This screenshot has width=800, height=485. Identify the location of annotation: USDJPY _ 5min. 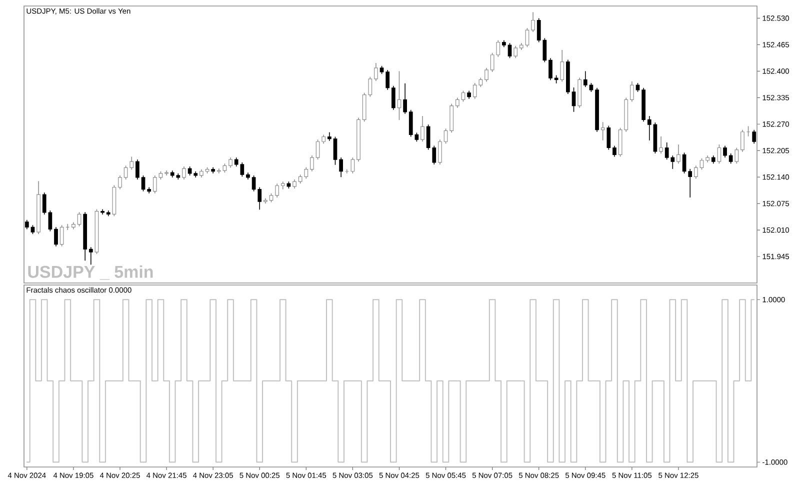
(90, 272).